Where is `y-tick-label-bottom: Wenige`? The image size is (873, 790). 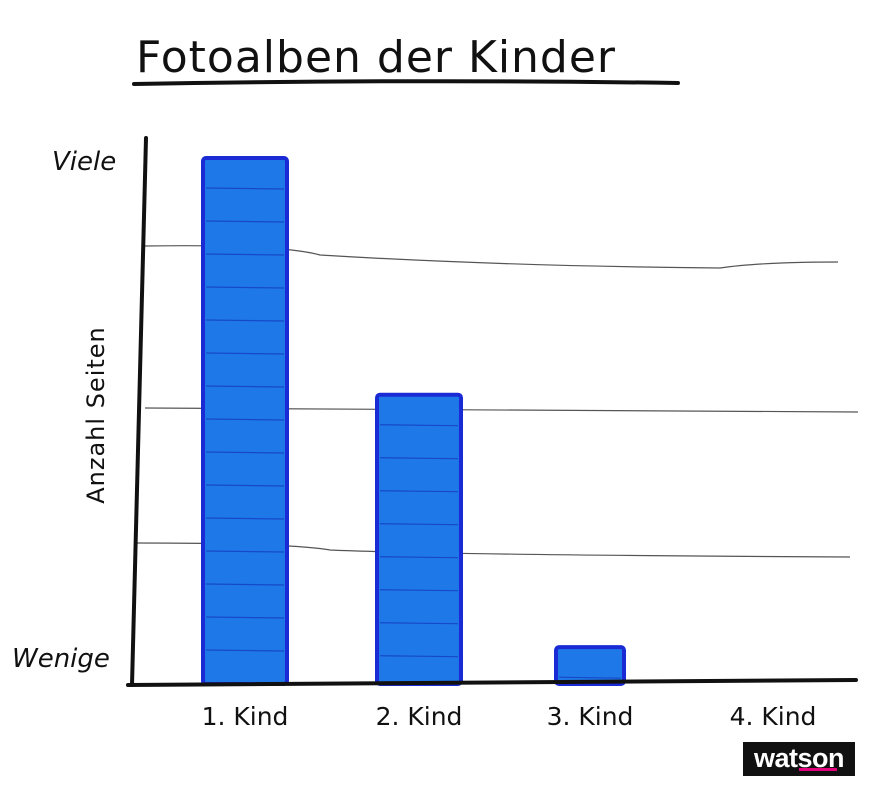
y-tick-label-bottom: Wenige is located at coordinates (61, 659).